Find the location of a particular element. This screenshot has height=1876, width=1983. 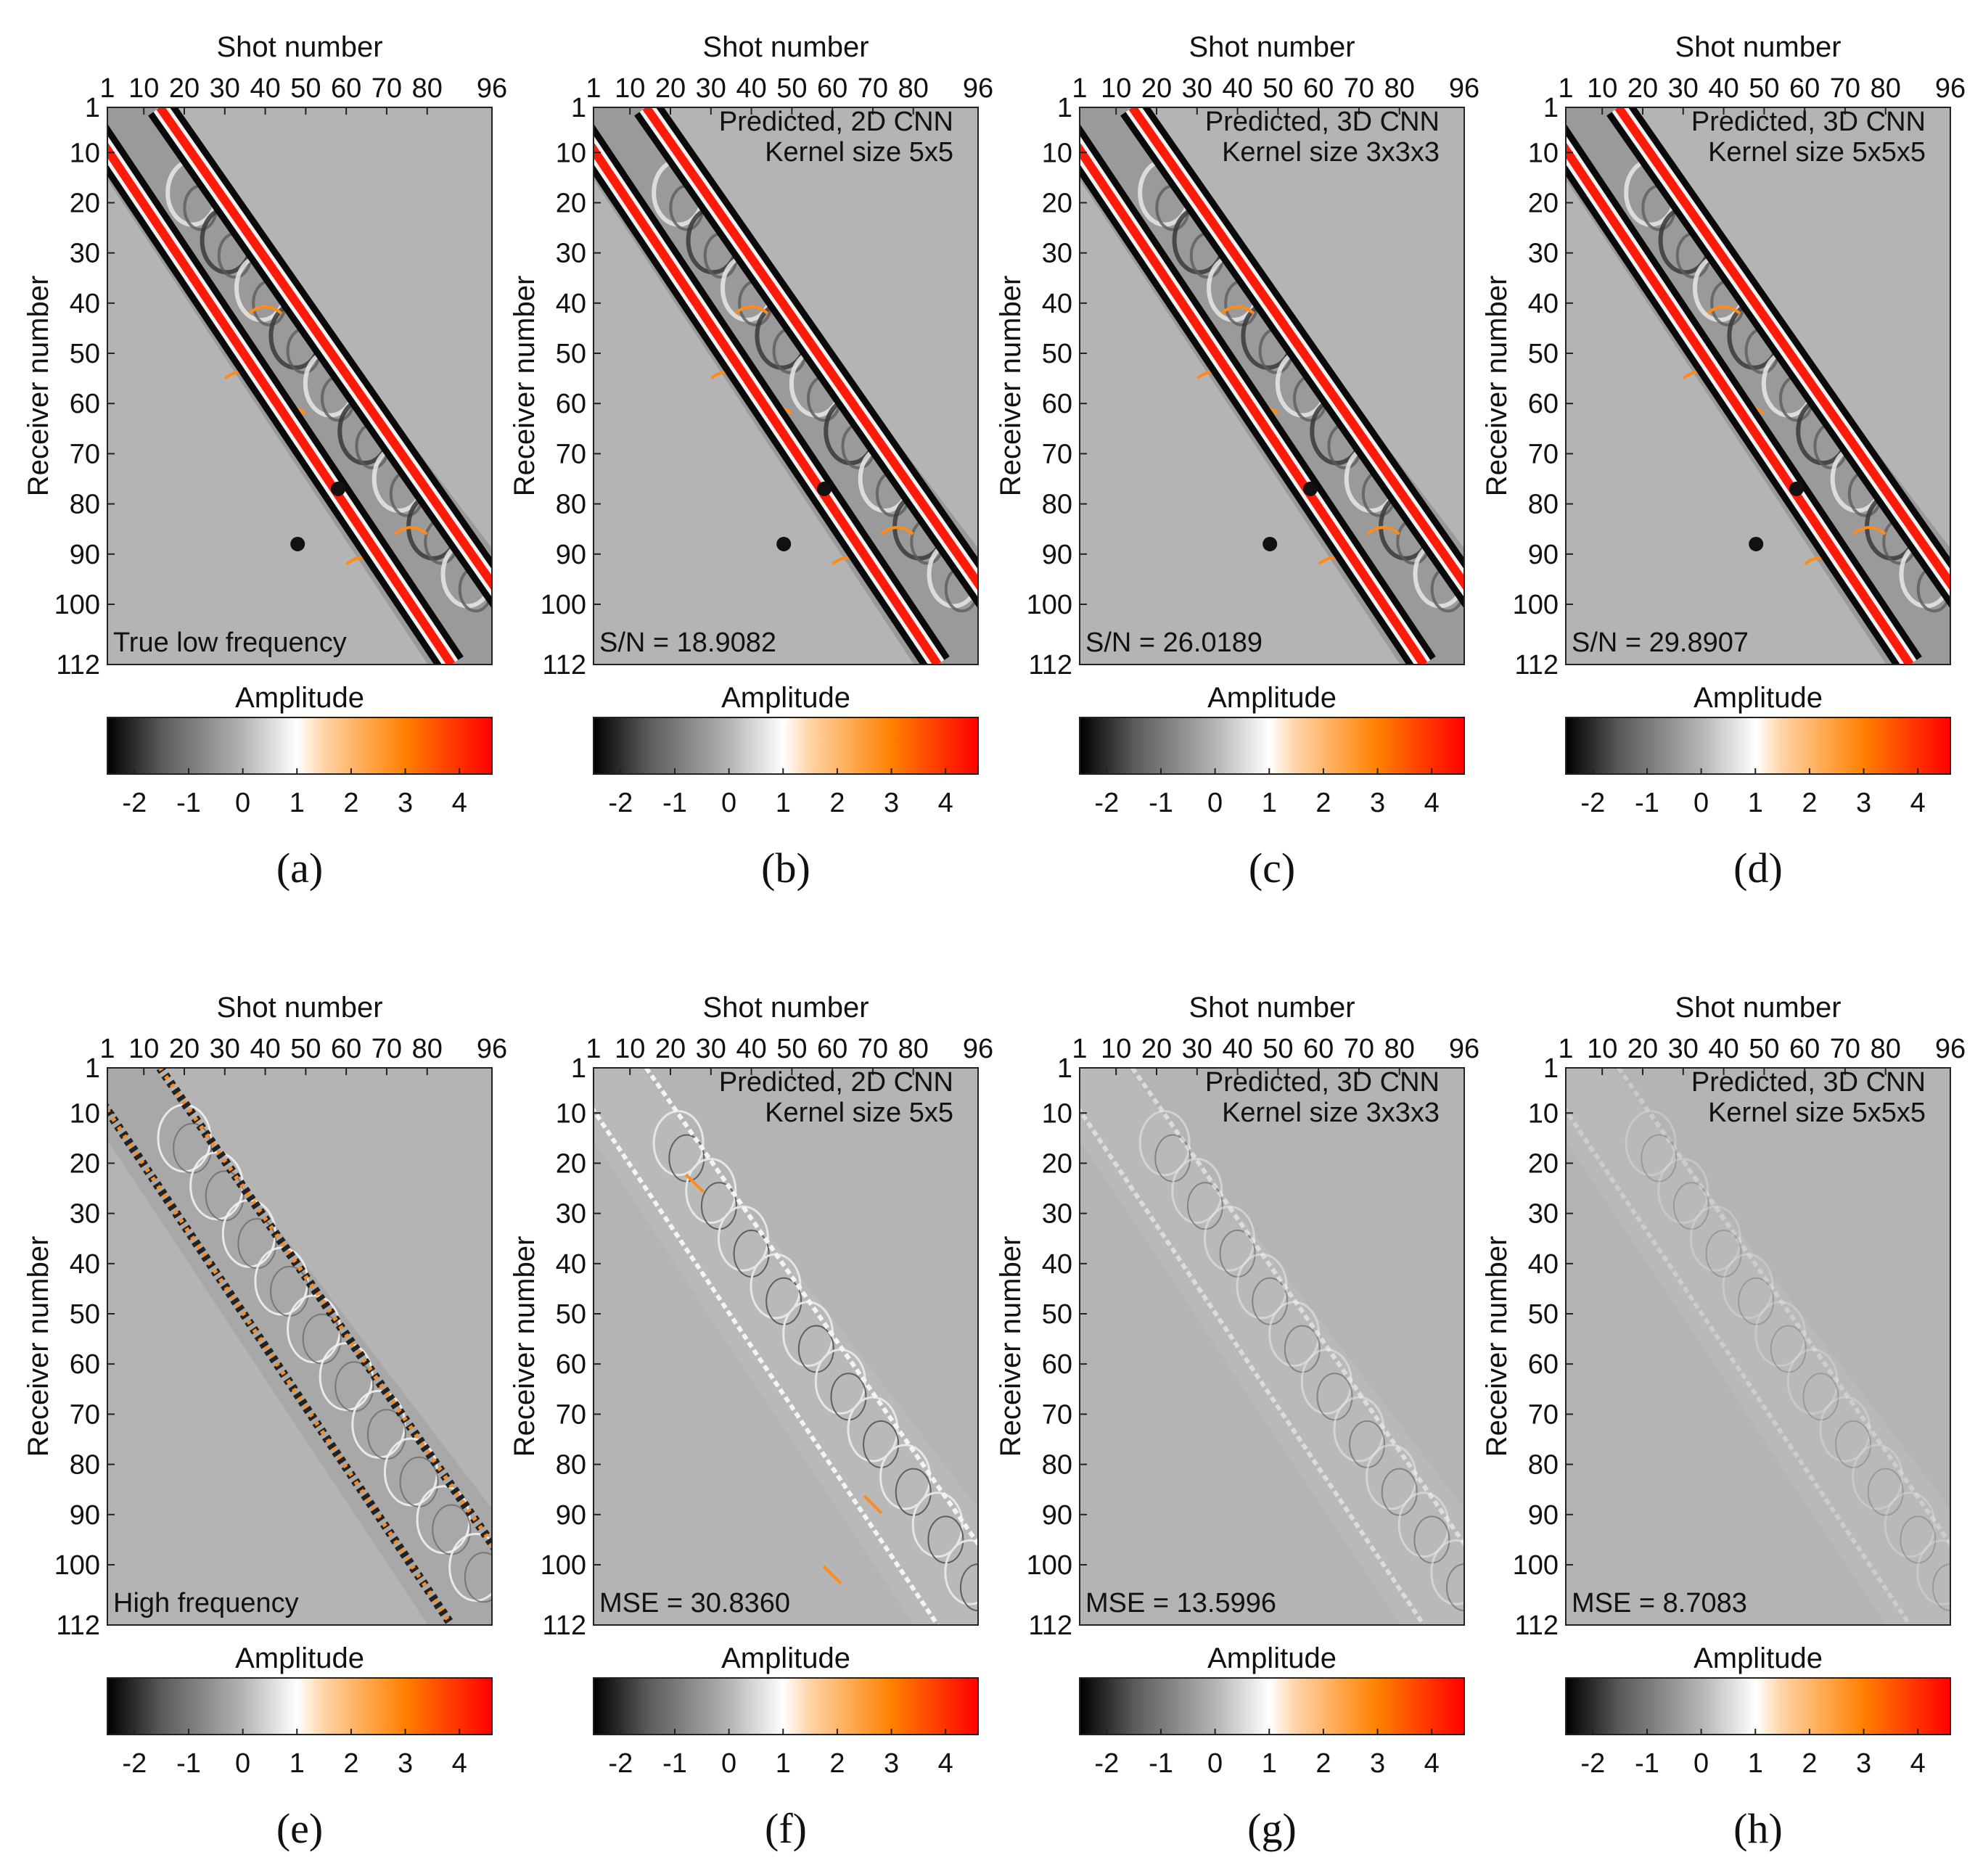

axes-frame is located at coordinates (1758, 1346).